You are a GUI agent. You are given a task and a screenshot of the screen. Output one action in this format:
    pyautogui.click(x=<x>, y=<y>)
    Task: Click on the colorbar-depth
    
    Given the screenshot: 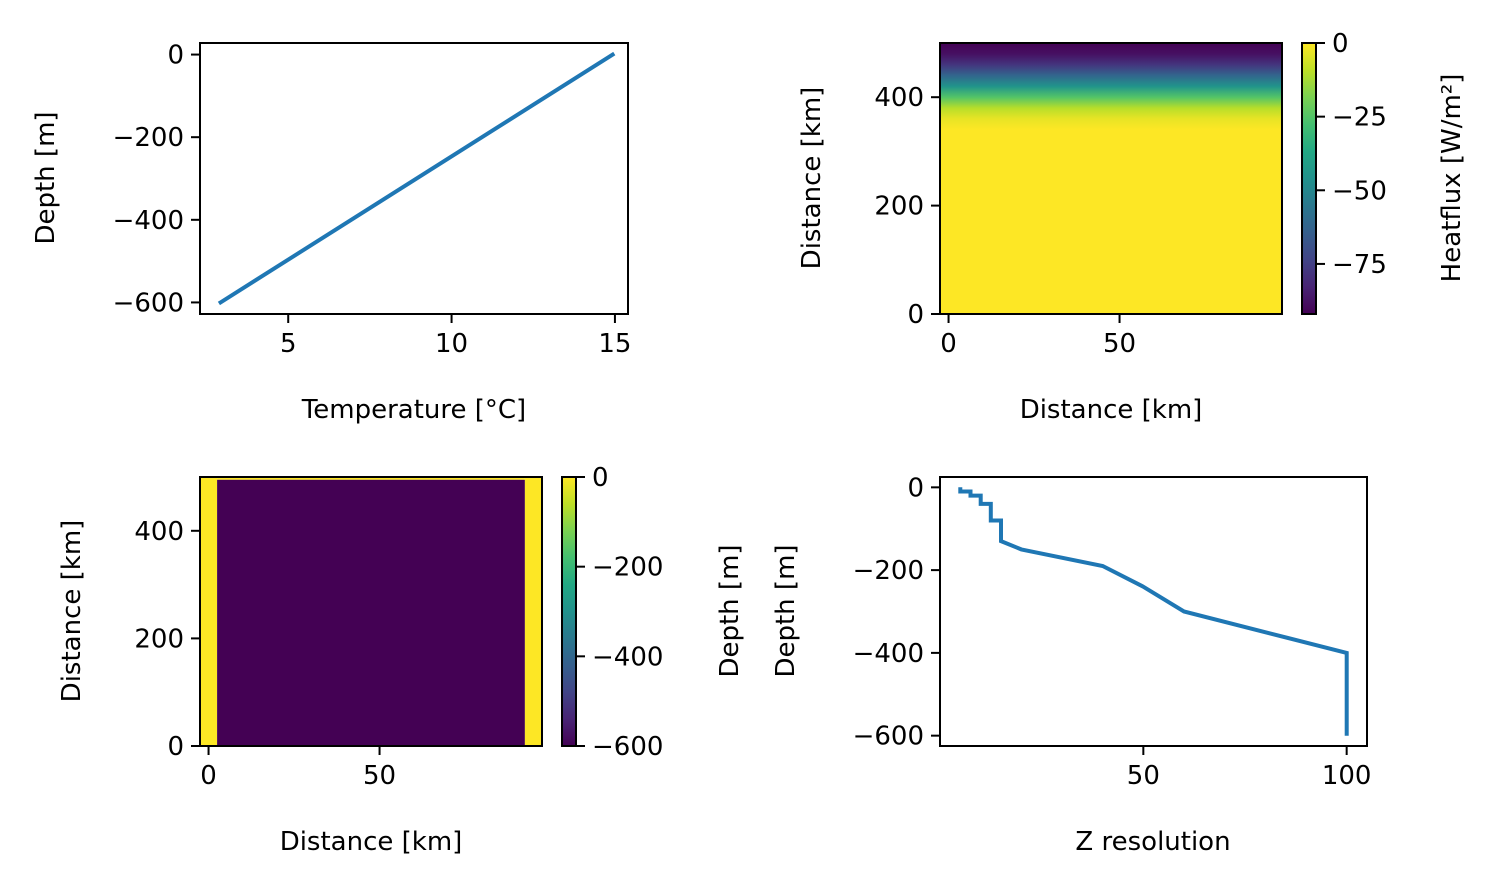 What is the action you would take?
    pyautogui.click(x=569, y=611)
    